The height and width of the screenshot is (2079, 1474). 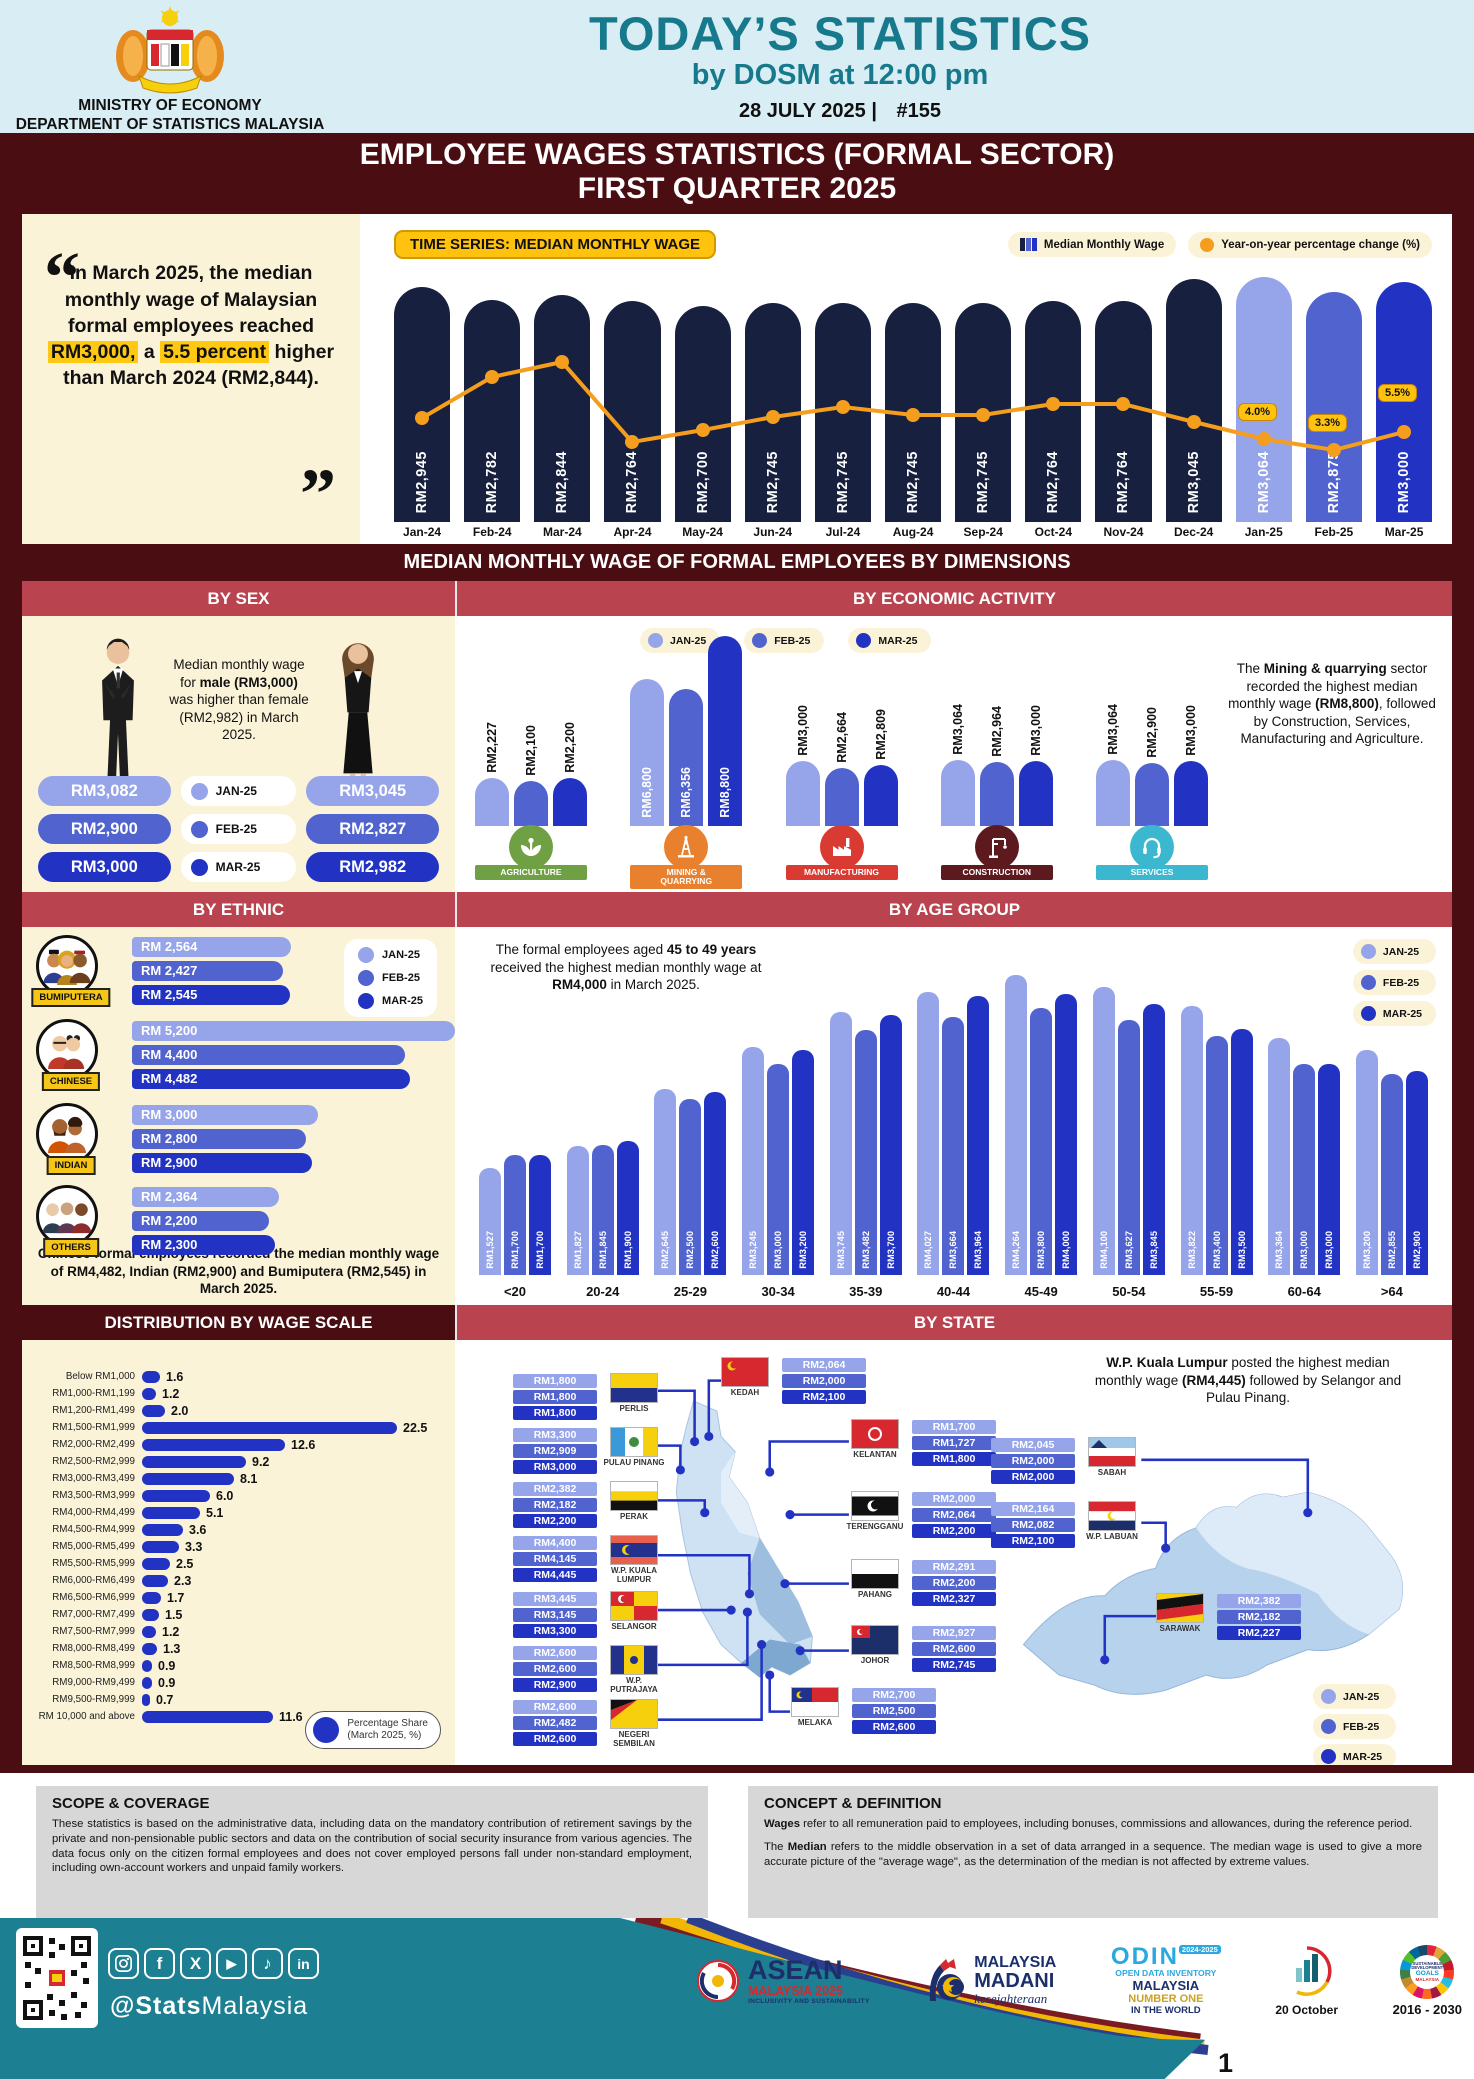 What do you see at coordinates (786, 641) in the screenshot?
I see `economic-legend: JAN-25 FEB-25 MAR-25` at bounding box center [786, 641].